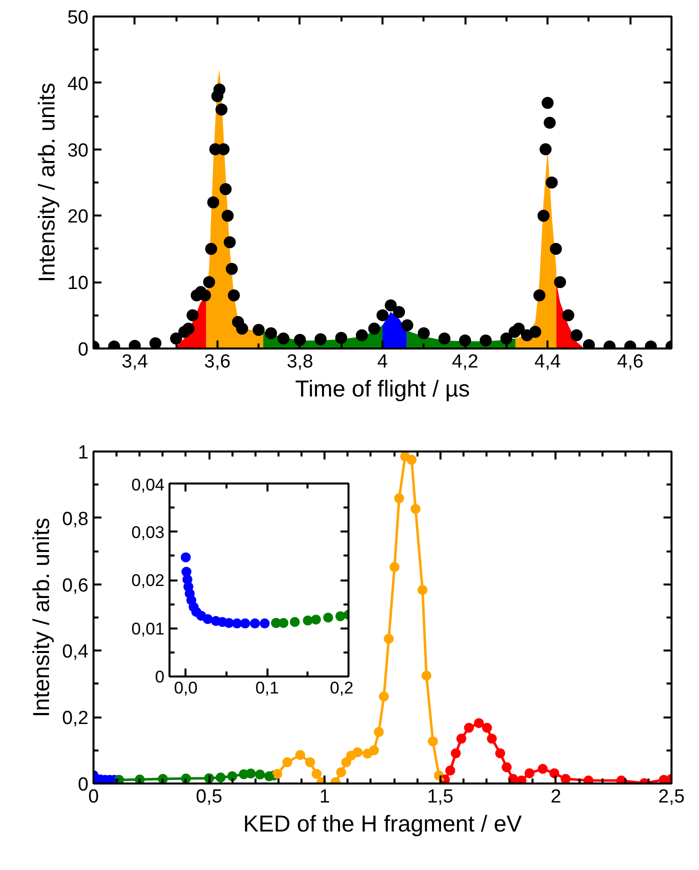  What do you see at coordinates (78, 18) in the screenshot?
I see `y-tick-label: 50` at bounding box center [78, 18].